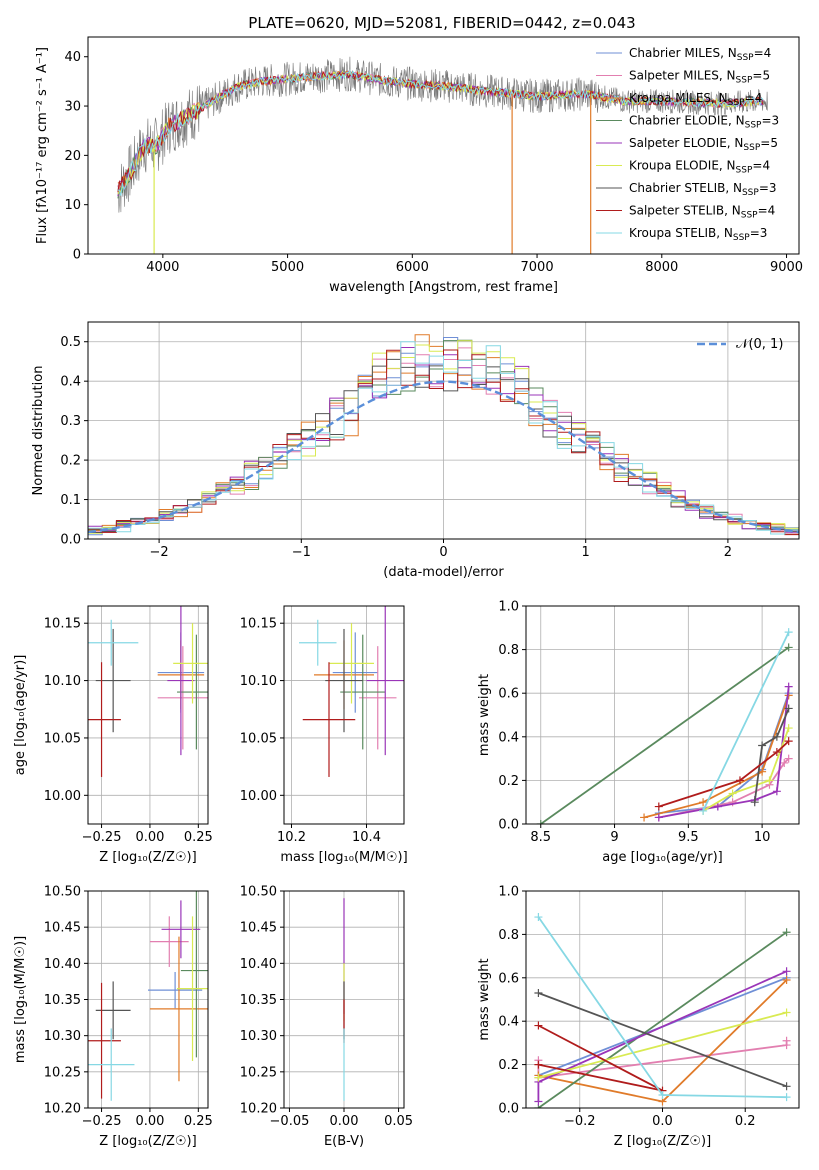 The image size is (819, 1170). I want to click on legend-entry: 𝒩(0, 1), so click(759, 344).